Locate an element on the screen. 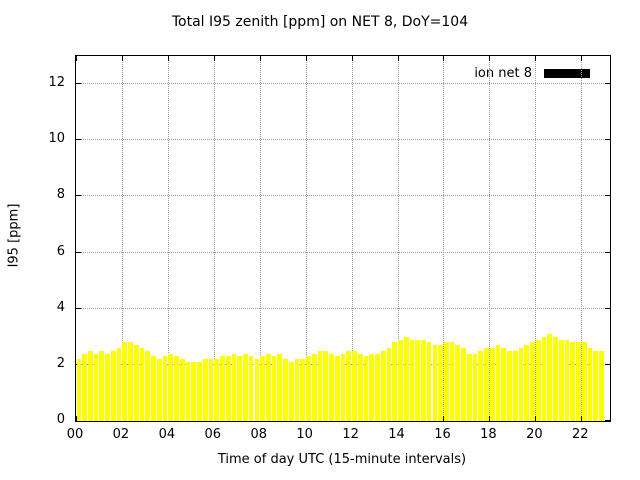 This screenshot has width=640, height=480. y-tick-label: 2 is located at coordinates (60, 363).